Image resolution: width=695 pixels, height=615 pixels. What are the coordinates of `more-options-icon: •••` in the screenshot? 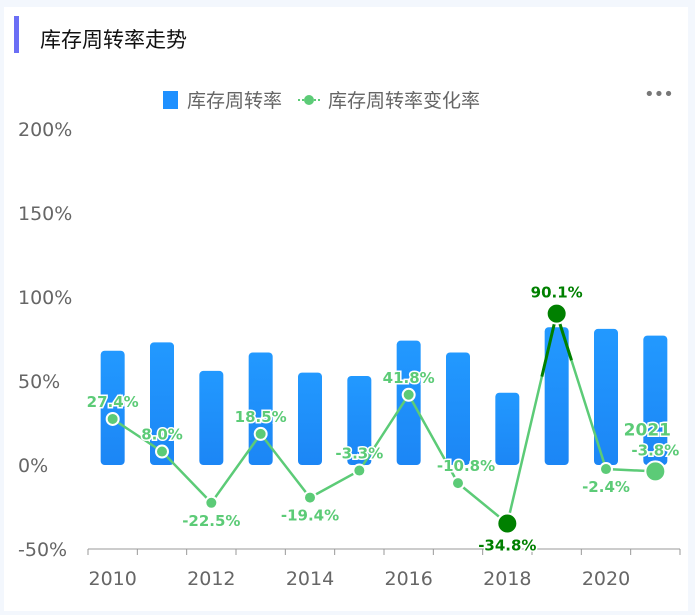 It's located at (659, 94).